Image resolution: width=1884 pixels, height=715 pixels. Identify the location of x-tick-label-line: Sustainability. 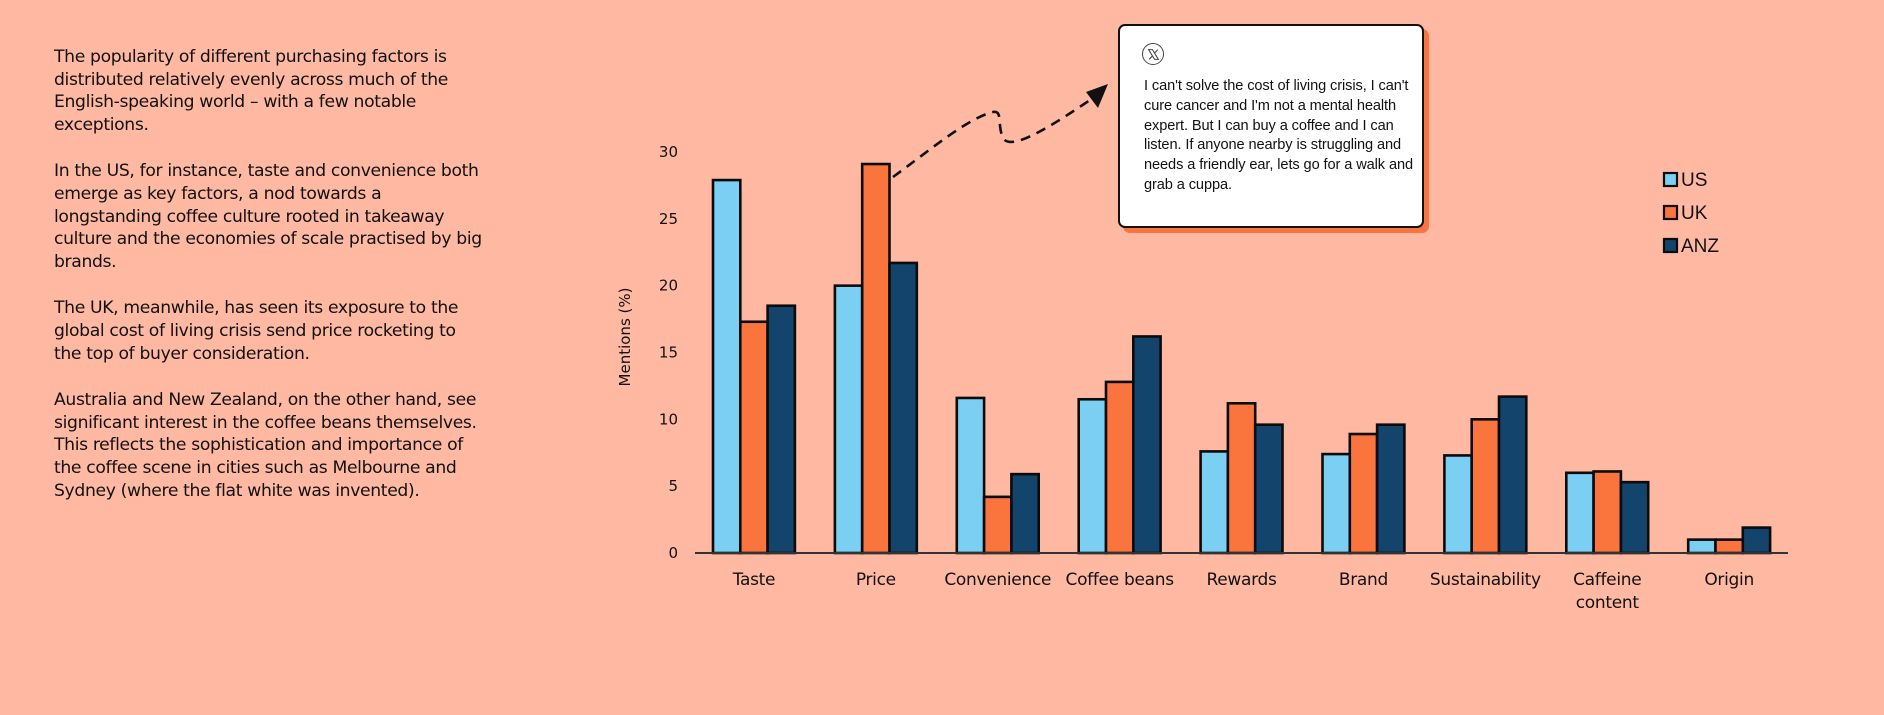
(1485, 580).